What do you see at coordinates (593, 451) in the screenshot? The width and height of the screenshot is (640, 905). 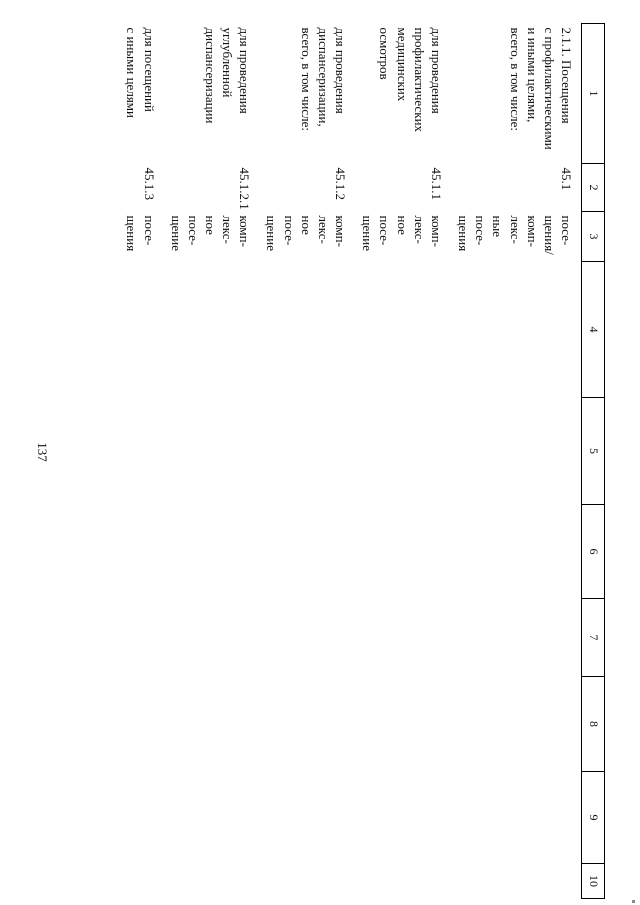 I see `column-header: 5` at bounding box center [593, 451].